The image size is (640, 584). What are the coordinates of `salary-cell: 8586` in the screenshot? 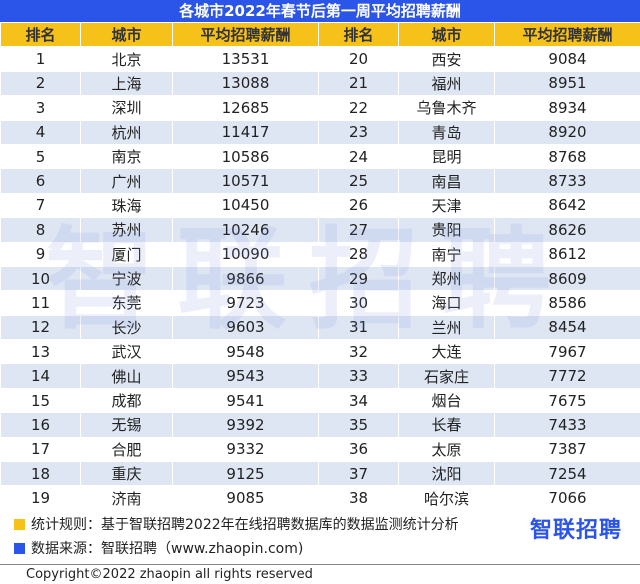 It's located at (567, 303).